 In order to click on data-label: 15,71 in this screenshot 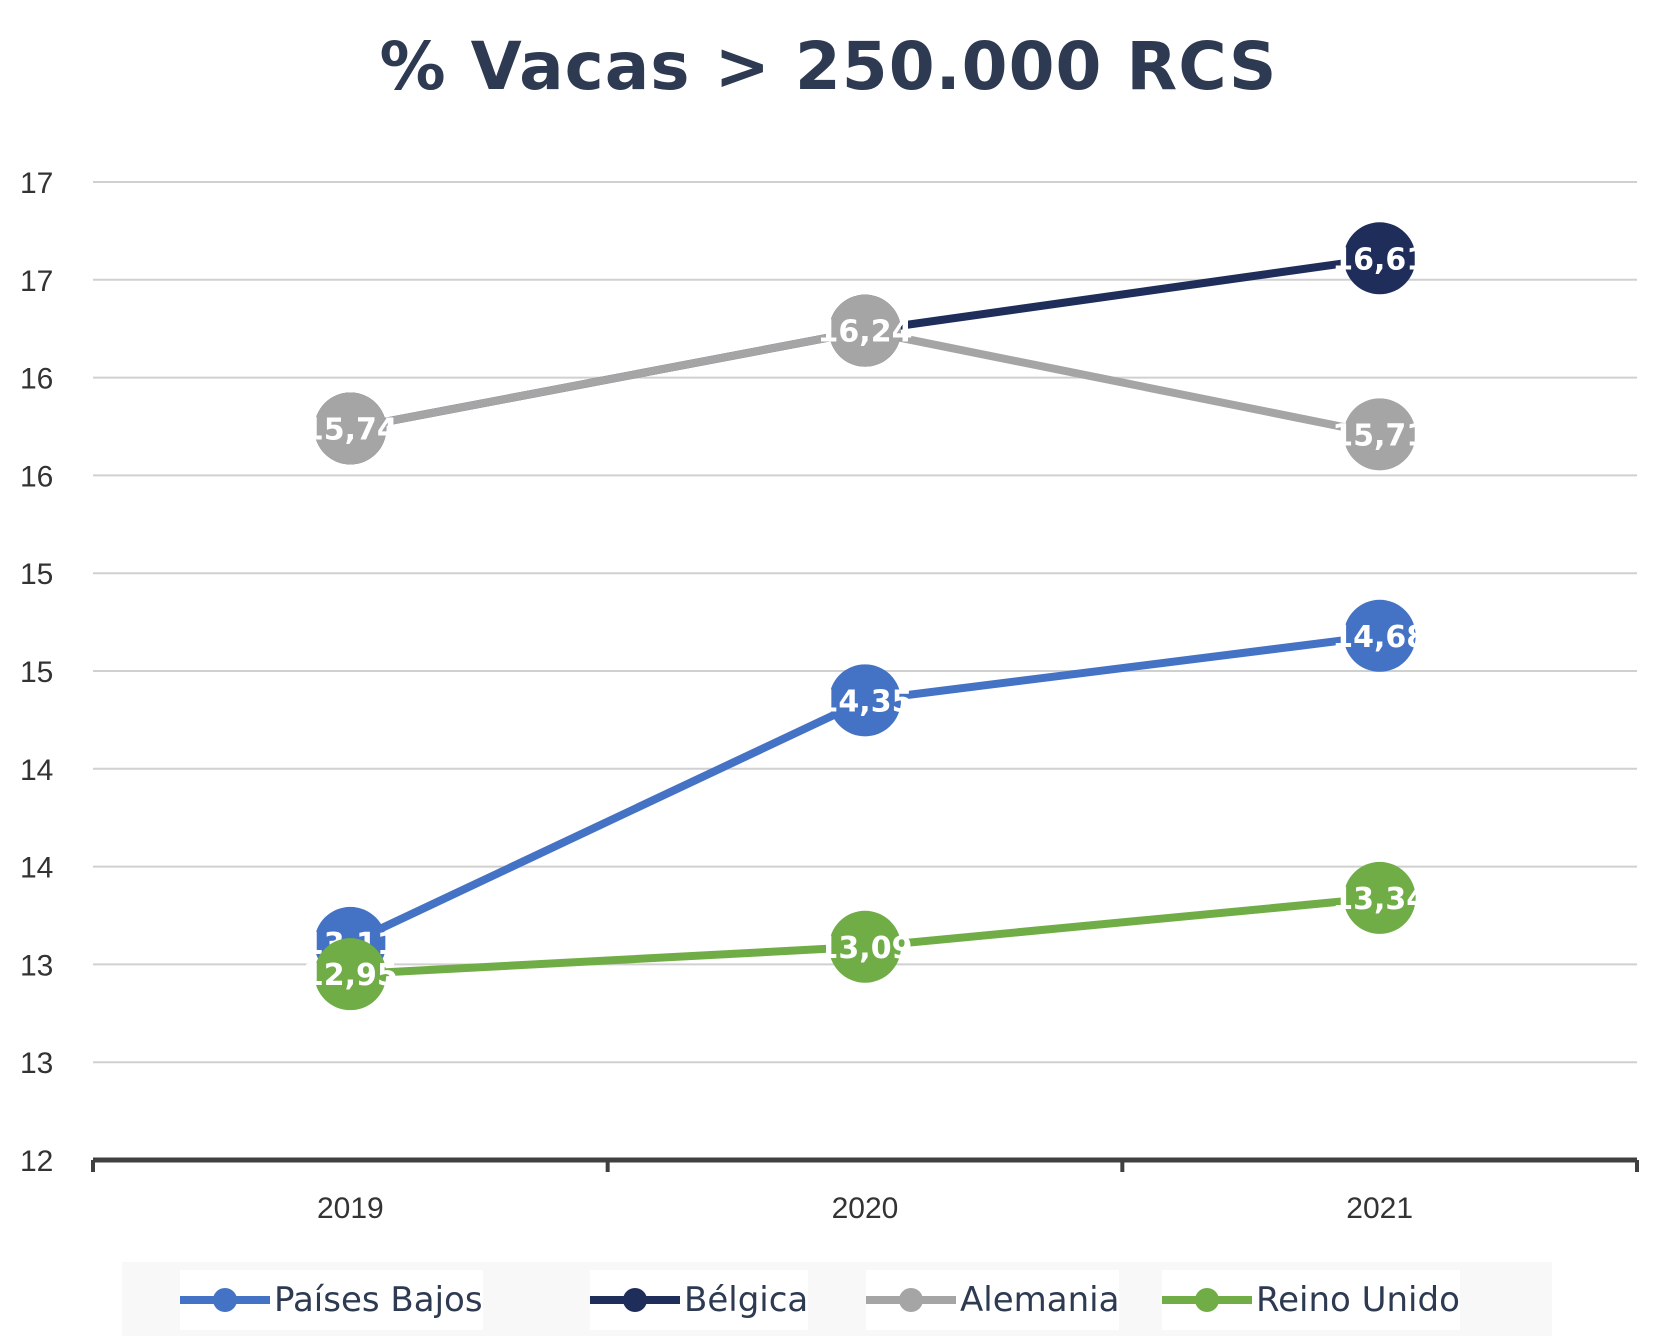, I will do `click(1379, 435)`.